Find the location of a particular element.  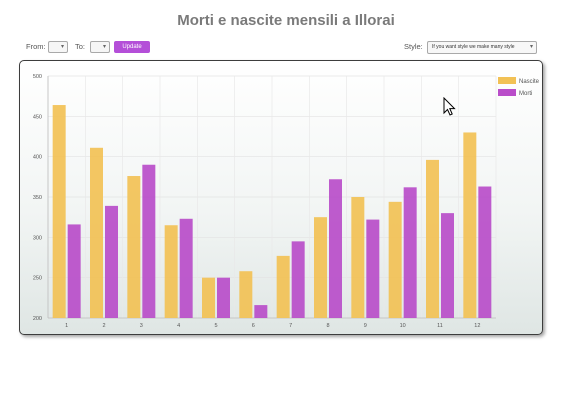

x-tick-label: 6 is located at coordinates (253, 326).